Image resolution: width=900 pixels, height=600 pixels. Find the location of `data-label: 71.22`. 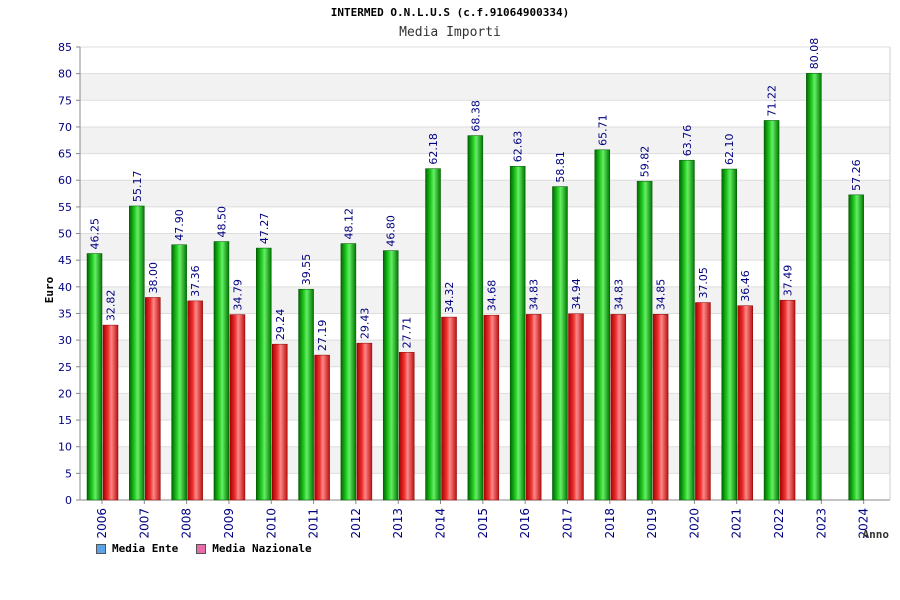

data-label: 71.22 is located at coordinates (772, 101).